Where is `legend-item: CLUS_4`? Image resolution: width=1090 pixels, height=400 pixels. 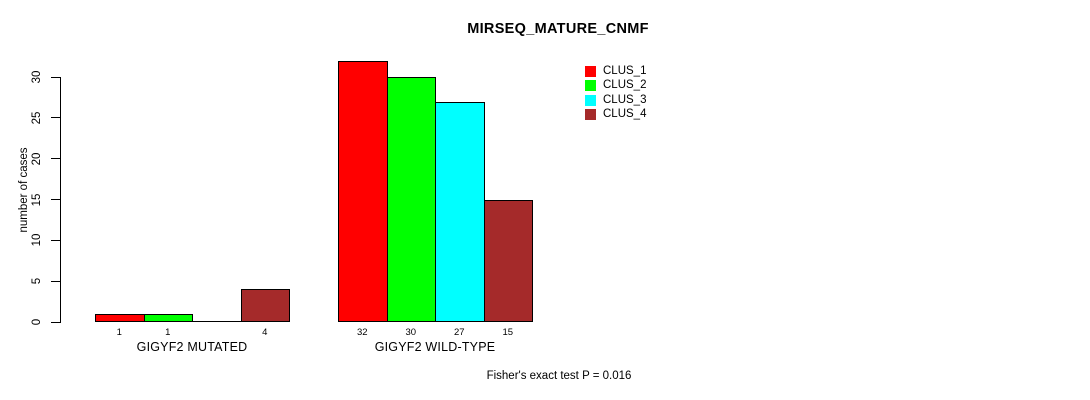
legend-item: CLUS_4 is located at coordinates (616, 114).